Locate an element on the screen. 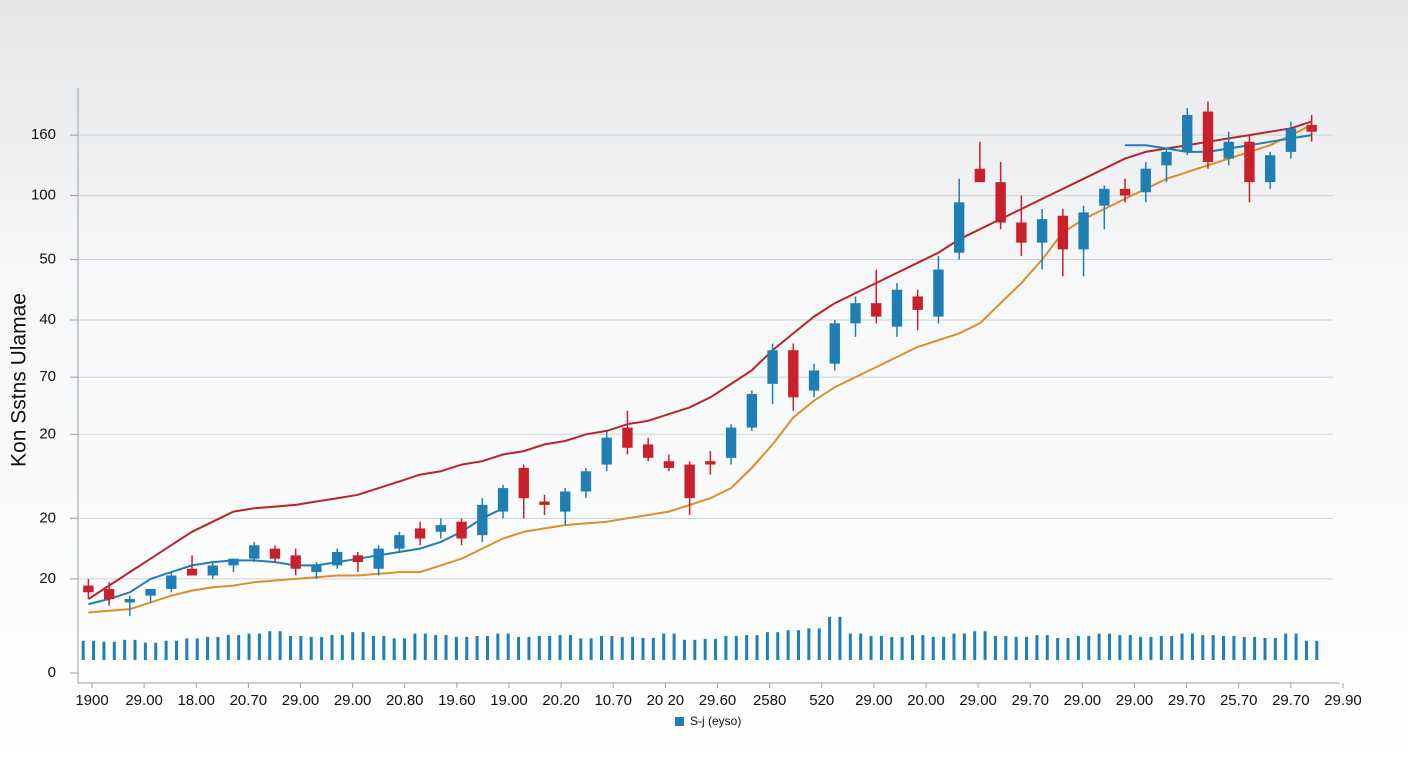 This screenshot has height=768, width=1408. x-tick-label: 20.70 is located at coordinates (249, 700).